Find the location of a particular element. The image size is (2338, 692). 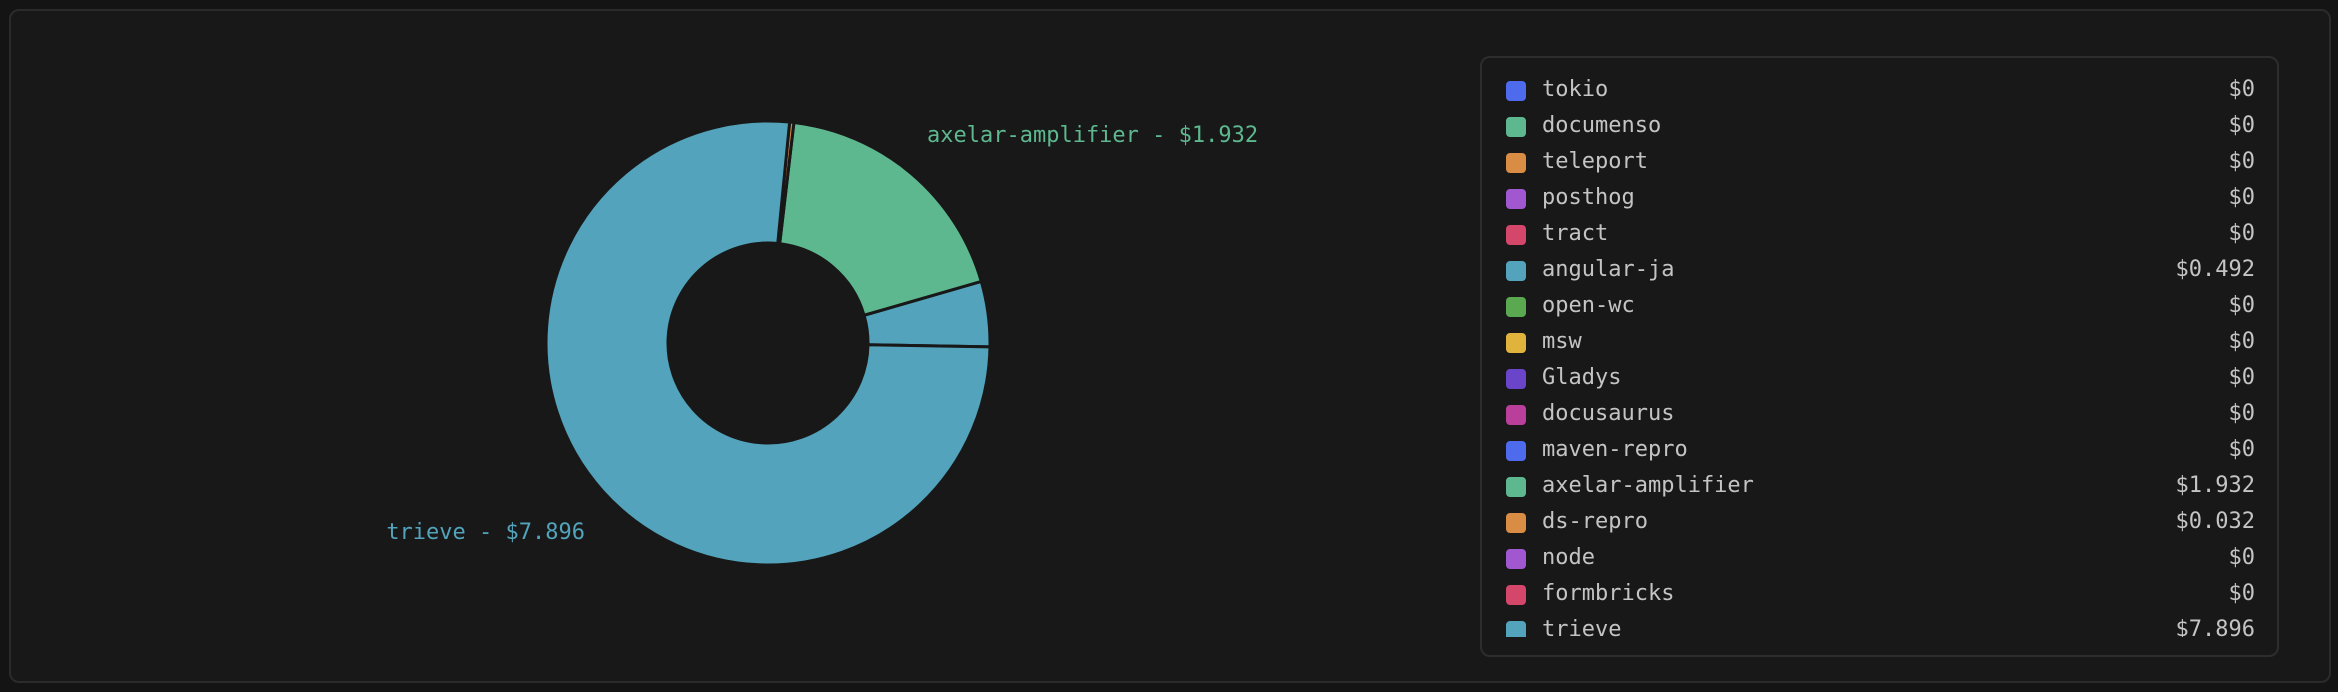

legend-label: tract is located at coordinates (1575, 233).